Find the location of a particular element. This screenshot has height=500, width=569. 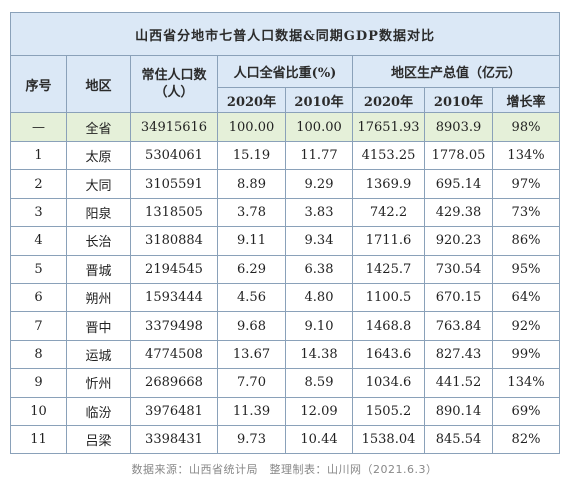

cell-region: 运城 is located at coordinates (98, 354).